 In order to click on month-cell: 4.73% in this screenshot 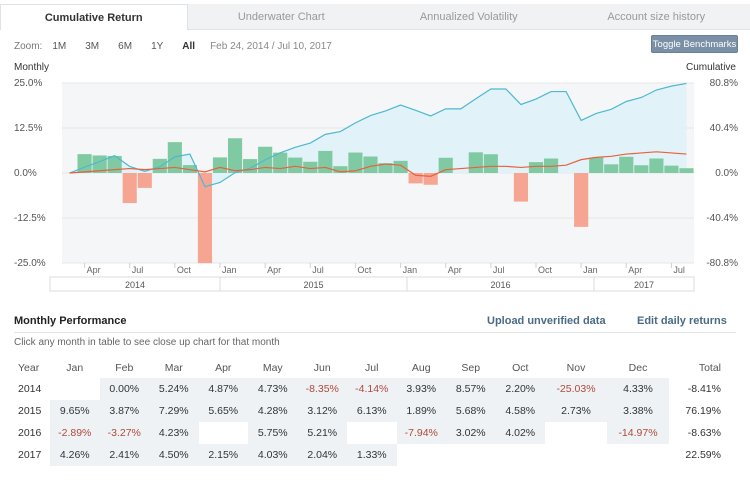, I will do `click(273, 389)`.